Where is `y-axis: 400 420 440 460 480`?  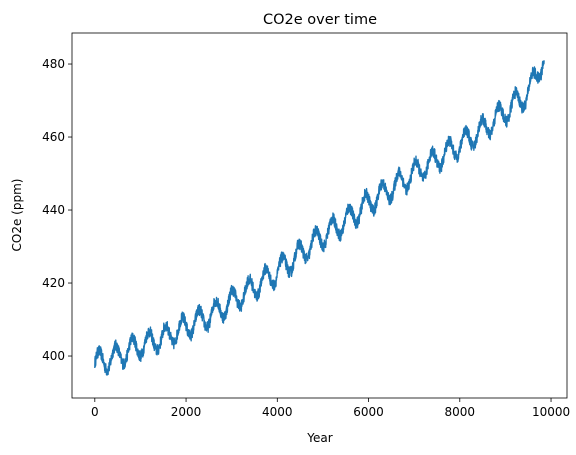
y-axis: 400 420 440 460 480 is located at coordinates (57, 210).